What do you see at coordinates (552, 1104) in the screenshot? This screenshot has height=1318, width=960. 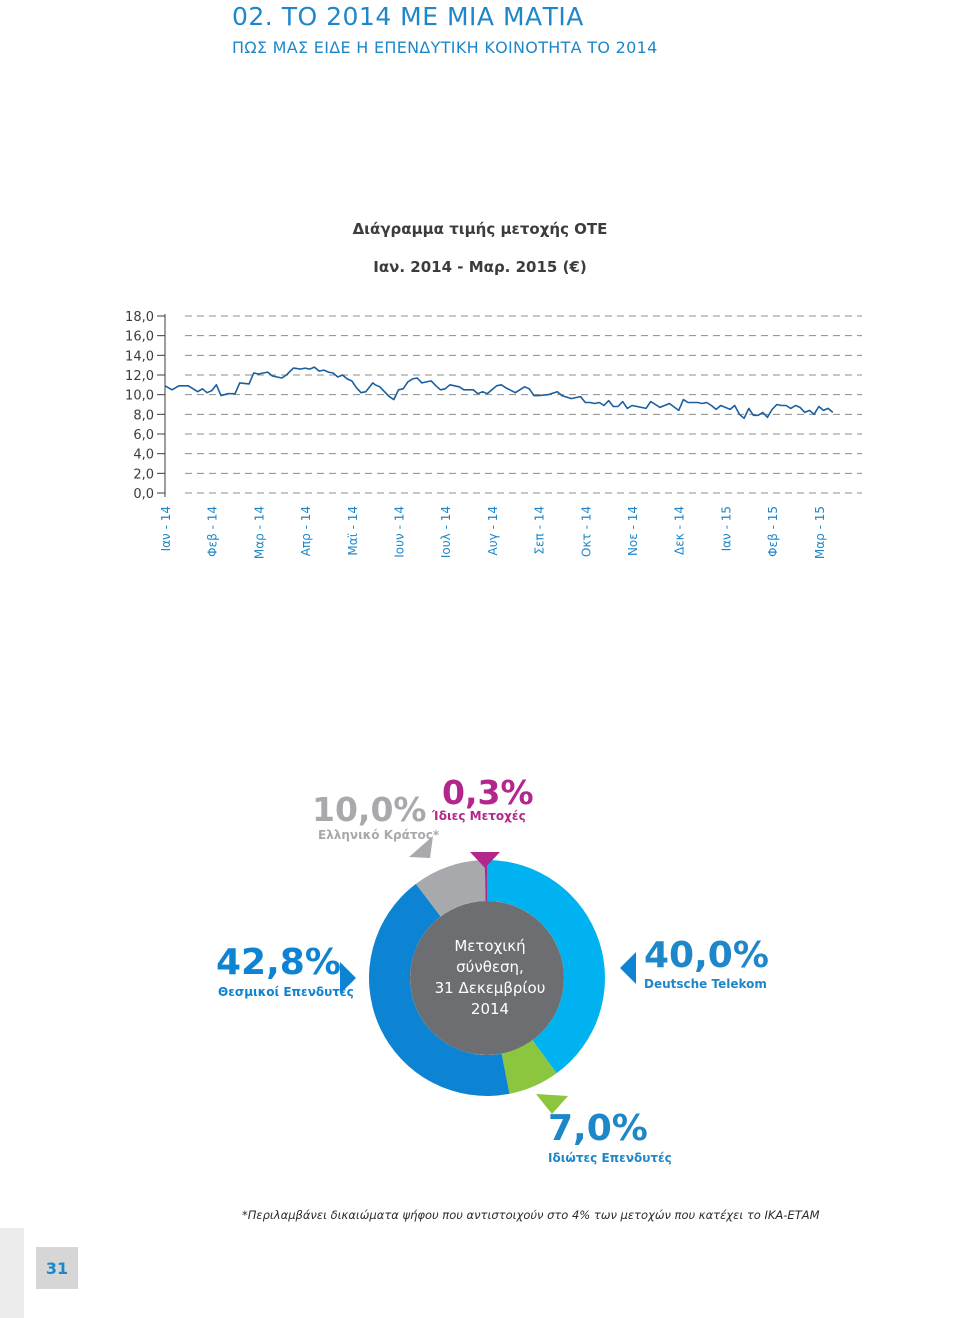 I see `private-investors-pointer` at bounding box center [552, 1104].